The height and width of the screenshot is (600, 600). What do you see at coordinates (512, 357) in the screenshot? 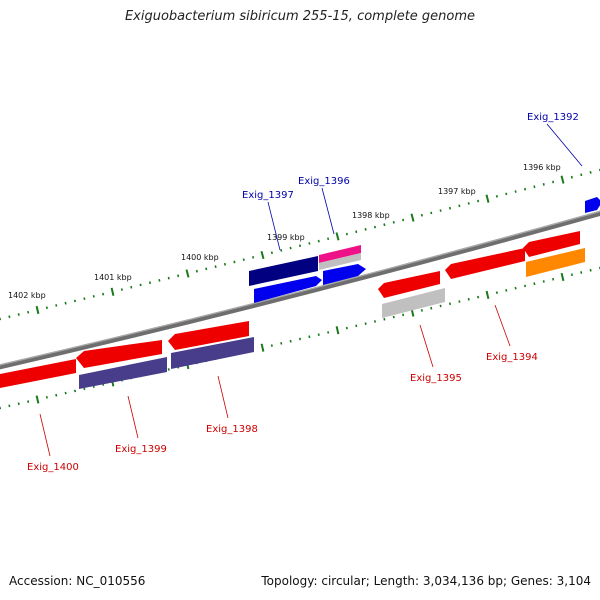
I see `gene-label-exig-1394: Exig_1394` at bounding box center [512, 357].